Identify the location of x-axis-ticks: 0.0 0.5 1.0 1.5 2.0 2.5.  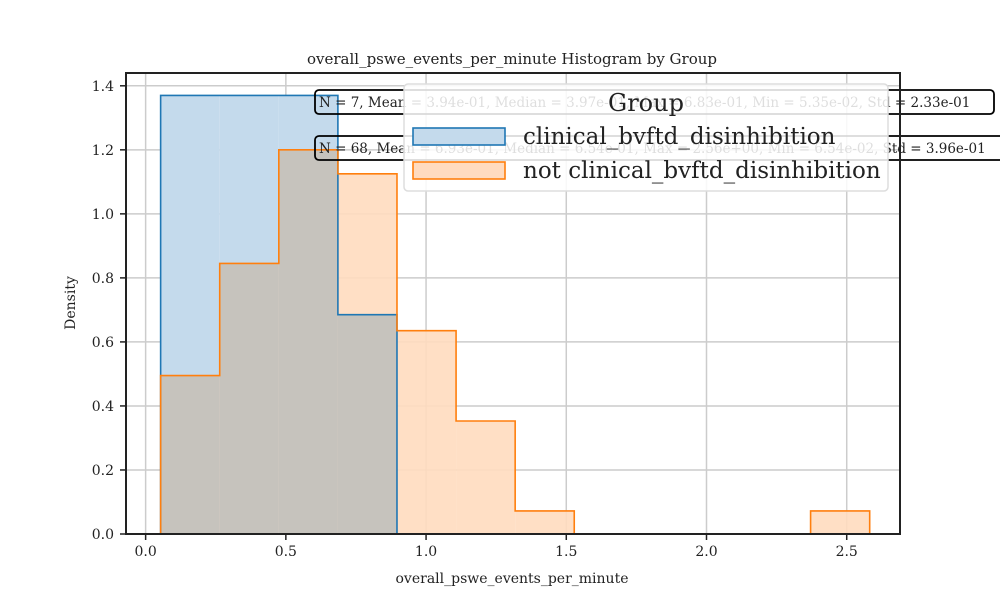
(496, 547).